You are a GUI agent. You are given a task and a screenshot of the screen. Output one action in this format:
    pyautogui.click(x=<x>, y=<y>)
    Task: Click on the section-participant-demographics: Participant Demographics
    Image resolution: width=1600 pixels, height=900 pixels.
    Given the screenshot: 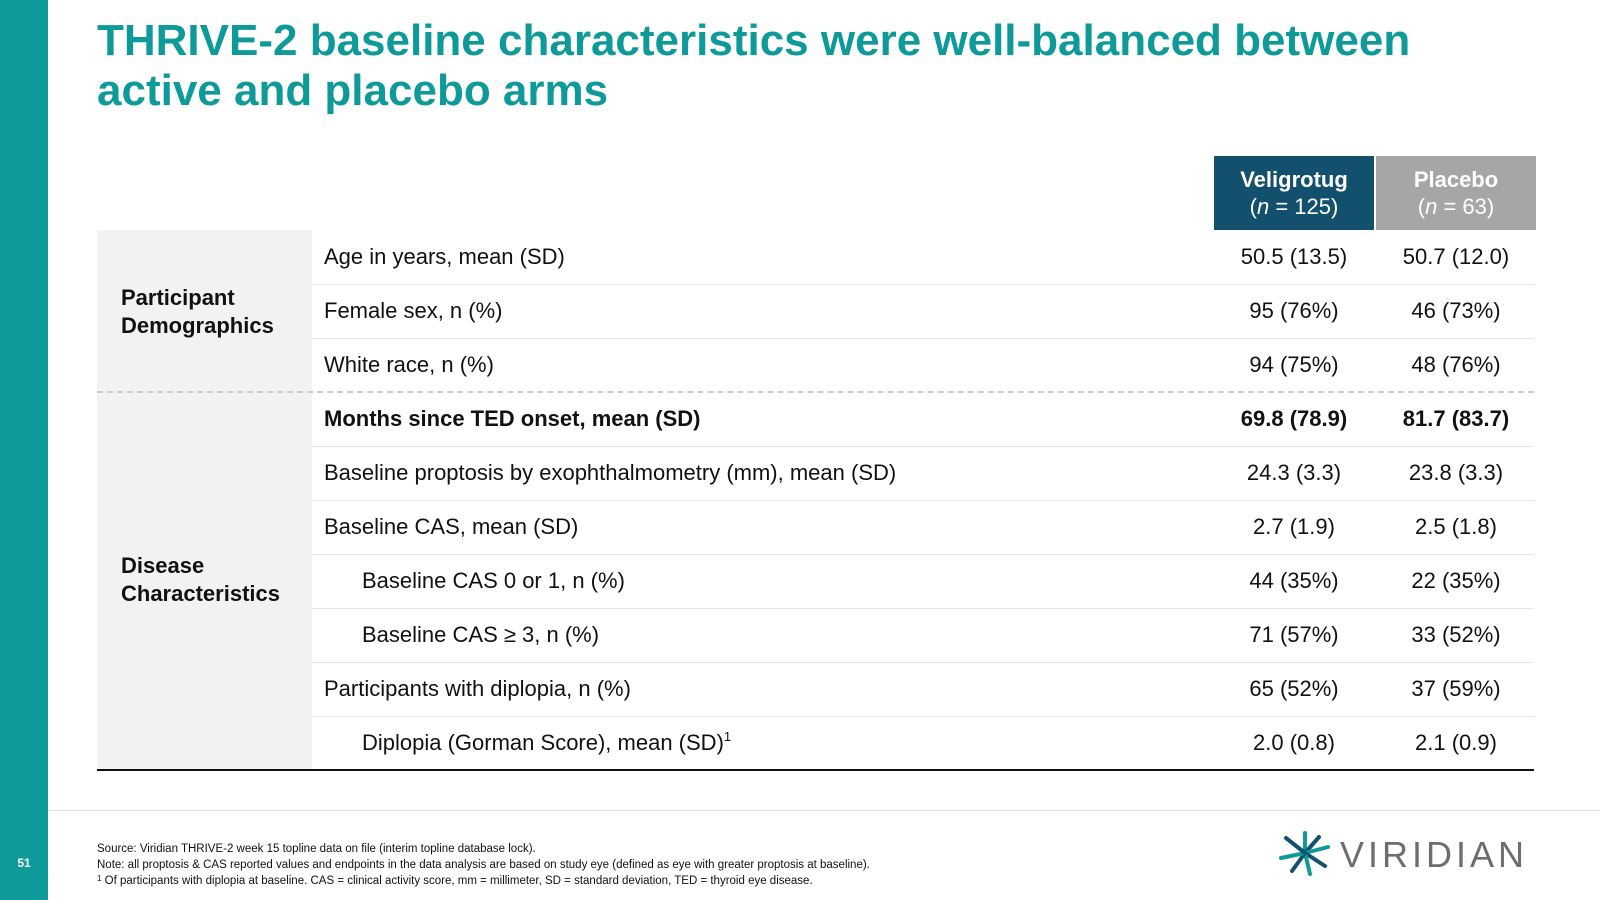 What is the action you would take?
    pyautogui.click(x=204, y=311)
    